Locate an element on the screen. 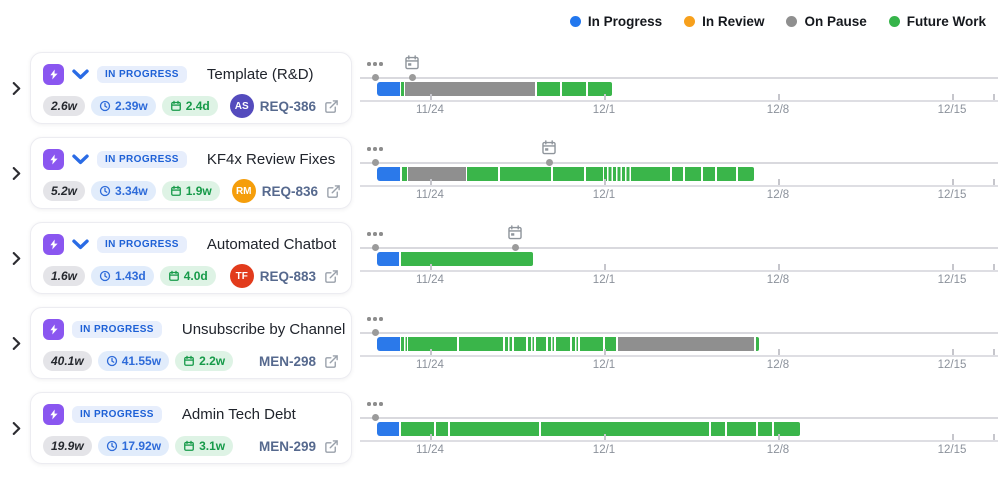 This screenshot has height=477, width=998. legend-item: In Progress is located at coordinates (616, 21).